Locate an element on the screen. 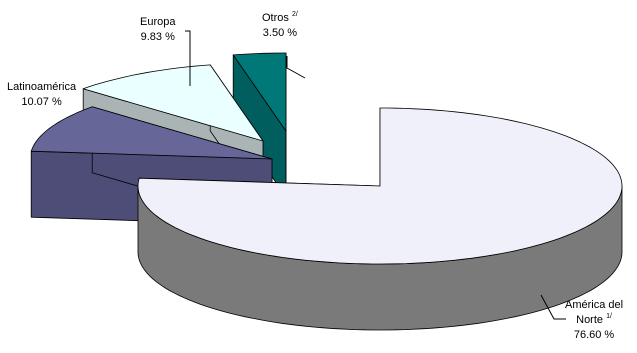 The width and height of the screenshot is (637, 353). label-america-del-norte-value: 76.60 % is located at coordinates (594, 335).